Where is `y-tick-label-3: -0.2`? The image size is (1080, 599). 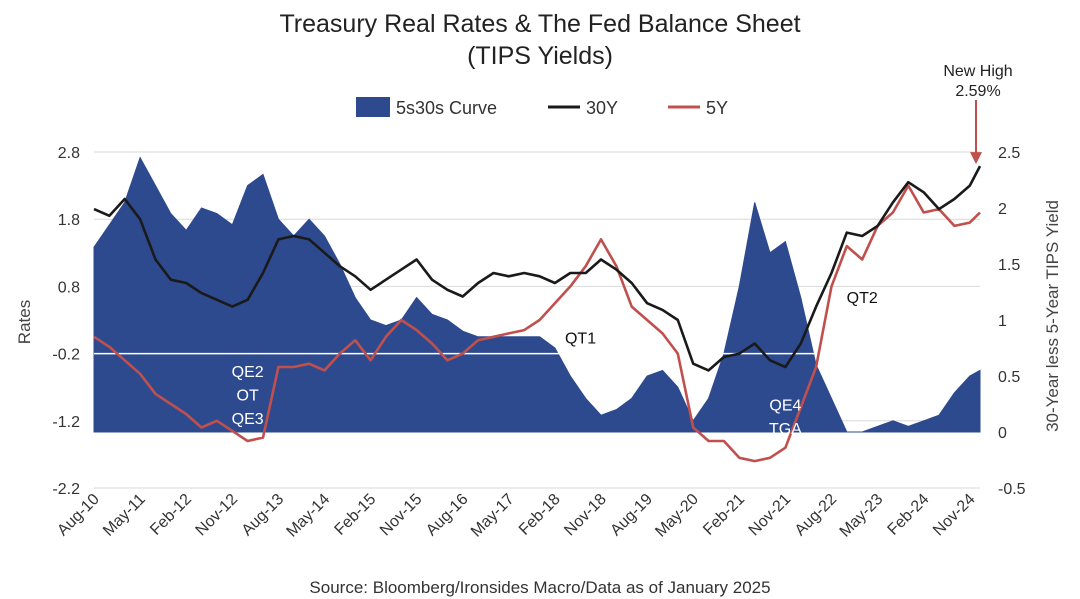
y-tick-label-3: -0.2 is located at coordinates (66, 355).